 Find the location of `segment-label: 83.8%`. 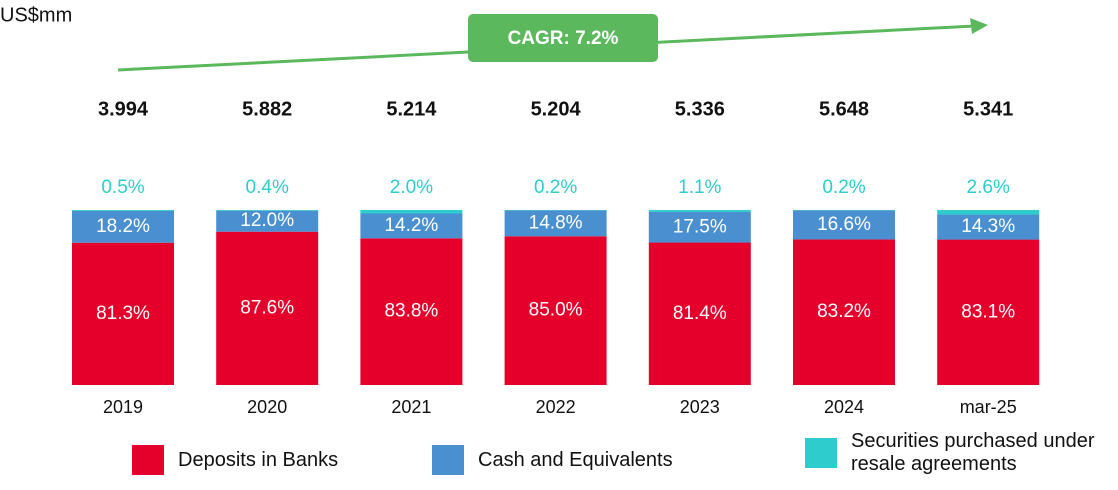

segment-label: 83.8% is located at coordinates (411, 311).